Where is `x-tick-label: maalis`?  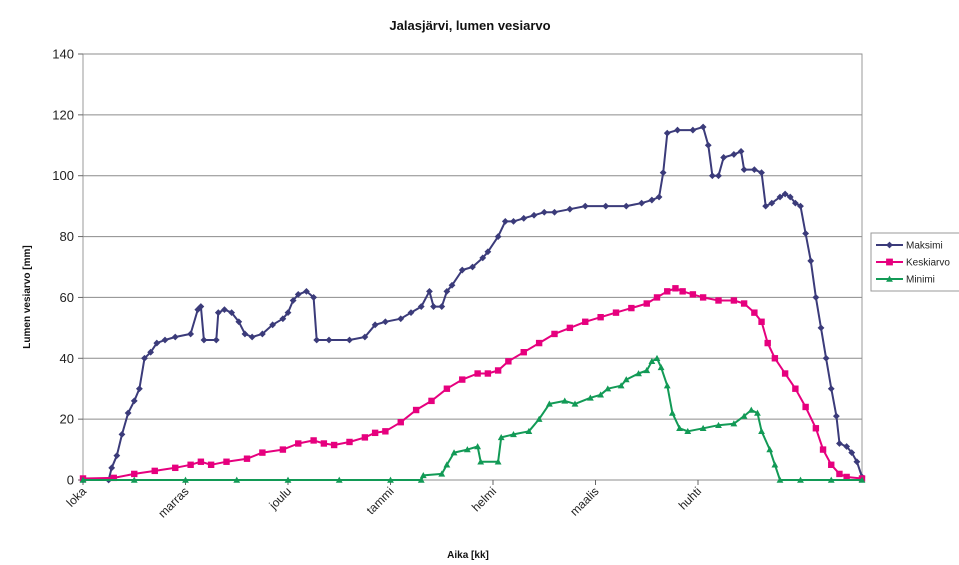 x-tick-label: maalis is located at coordinates (584, 501).